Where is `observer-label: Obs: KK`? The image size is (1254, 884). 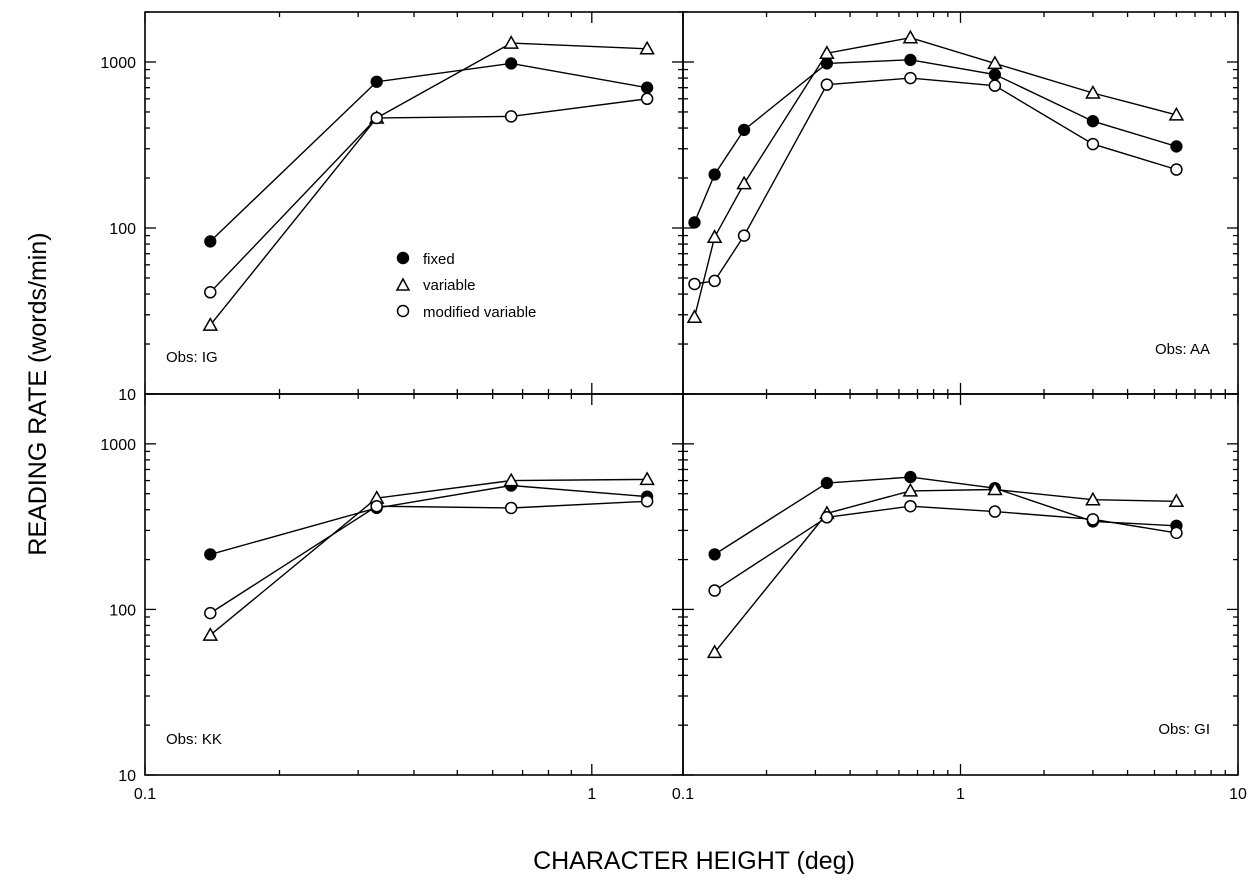
observer-label: Obs: KK is located at coordinates (194, 739).